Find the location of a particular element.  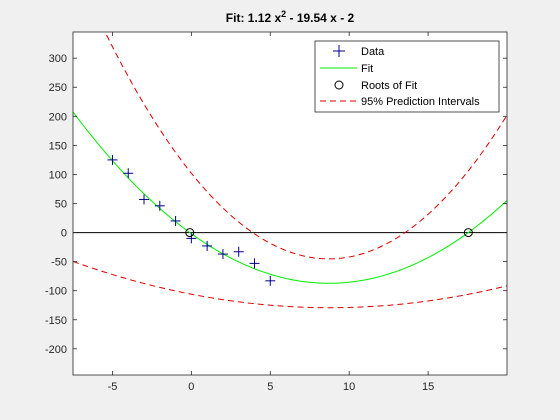

y-tick-label: -100 is located at coordinates (56, 292).